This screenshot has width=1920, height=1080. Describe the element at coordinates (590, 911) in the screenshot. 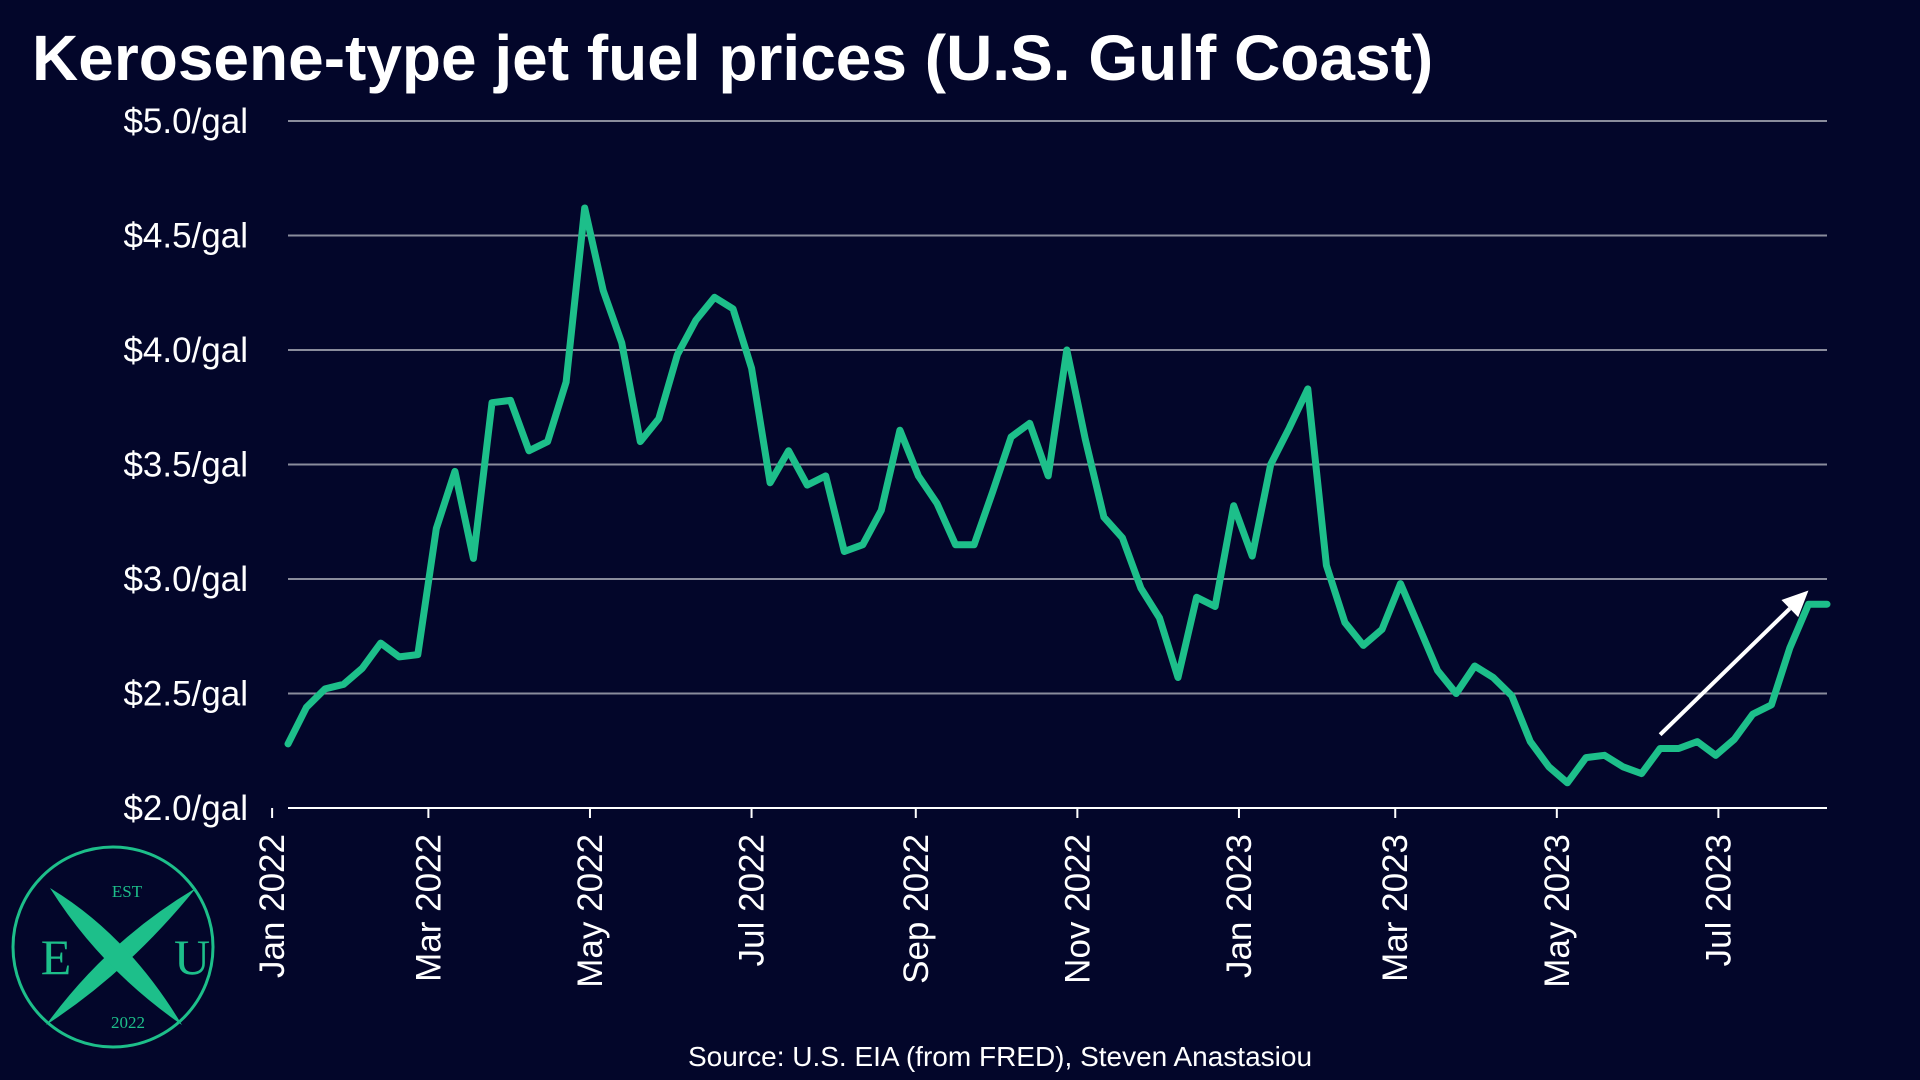

I see `x-tick-label: May 2022` at that location.